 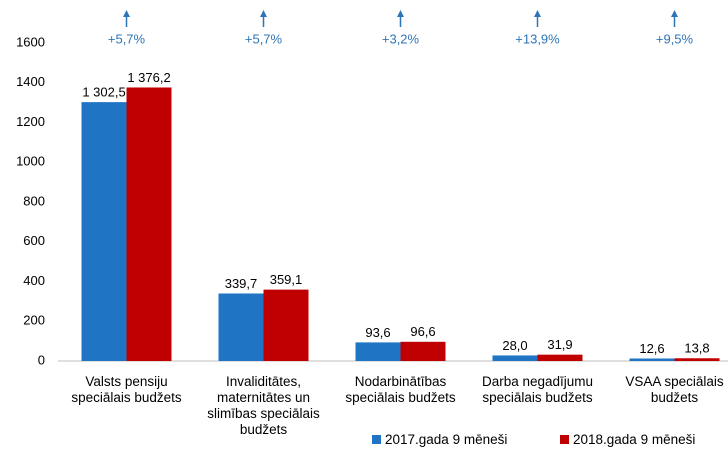 What do you see at coordinates (30, 81) in the screenshot?
I see `y-tick-label: 1400` at bounding box center [30, 81].